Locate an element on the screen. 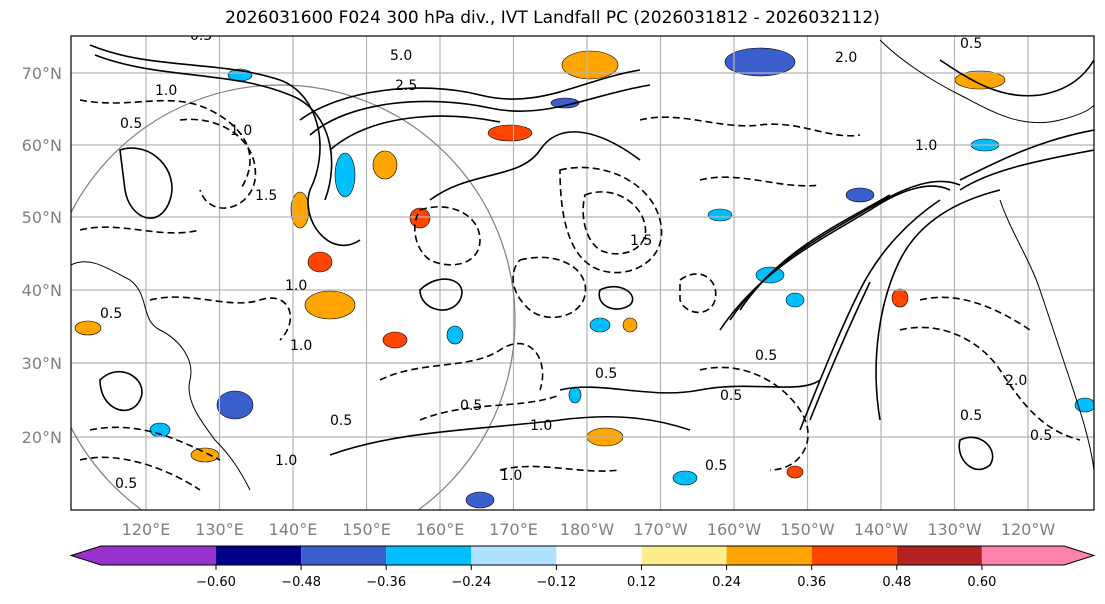 This screenshot has width=1105, height=604. longitude-label: 150°W is located at coordinates (807, 529).